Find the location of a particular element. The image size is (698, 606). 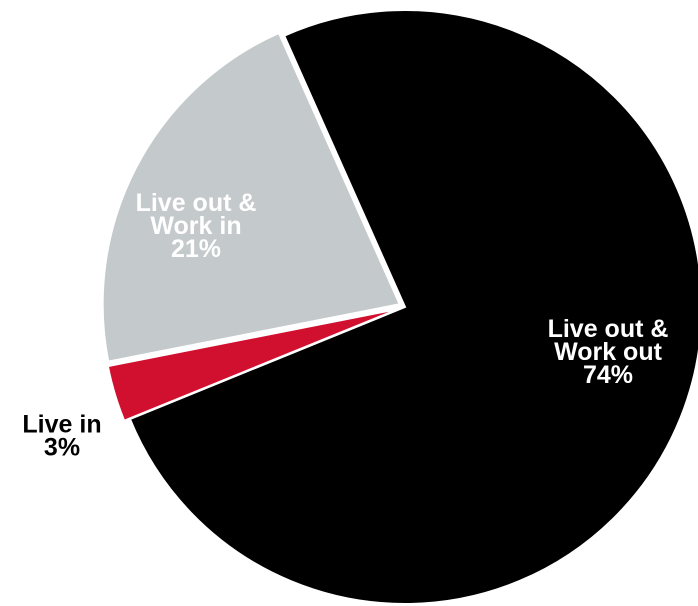

slice-name-line-live-out-work-in: Live out & is located at coordinates (196, 203).